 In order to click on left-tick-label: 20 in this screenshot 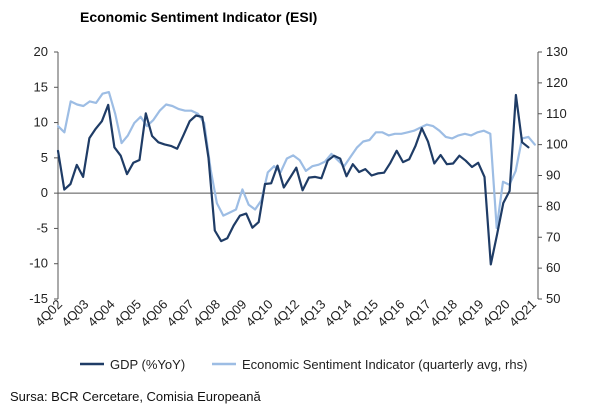, I will do `click(41, 51)`.